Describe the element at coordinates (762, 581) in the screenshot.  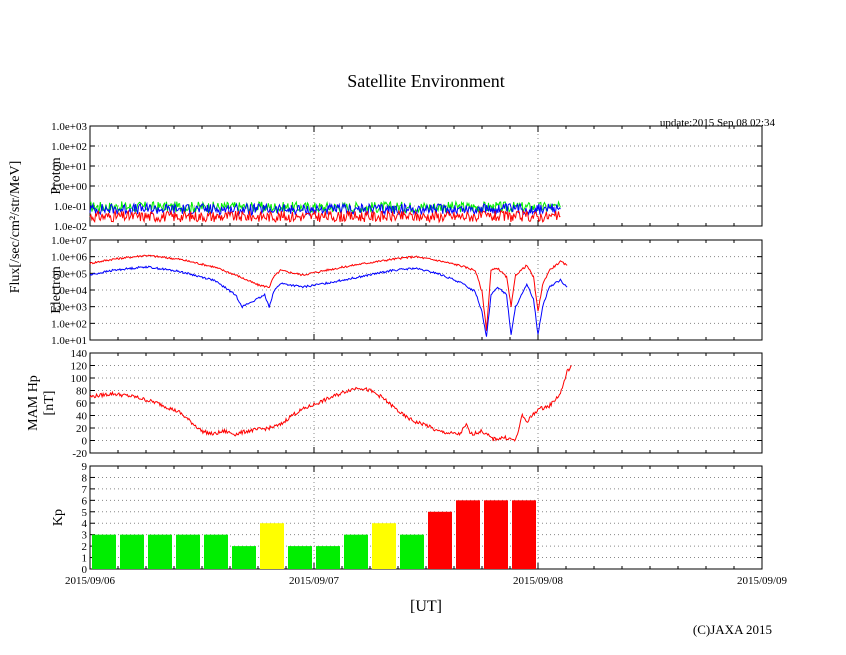
I see `x-tick-label: 2015/09/09` at that location.